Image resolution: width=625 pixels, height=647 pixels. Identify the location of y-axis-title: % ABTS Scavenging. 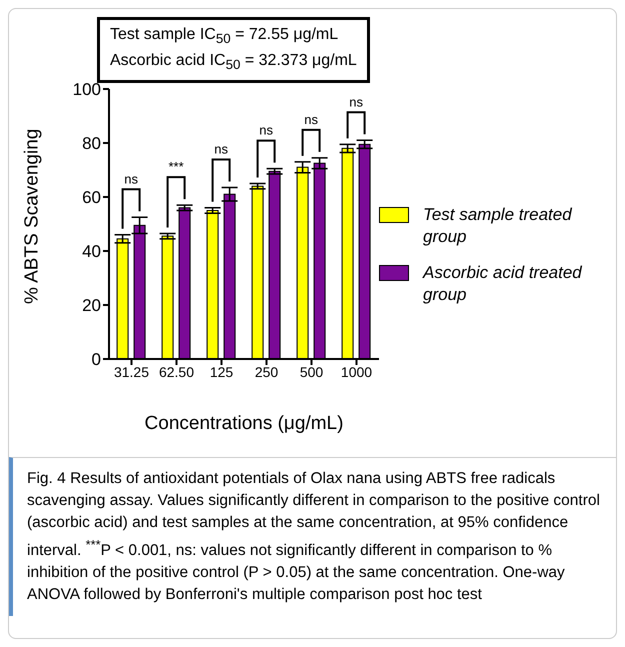
(32, 216).